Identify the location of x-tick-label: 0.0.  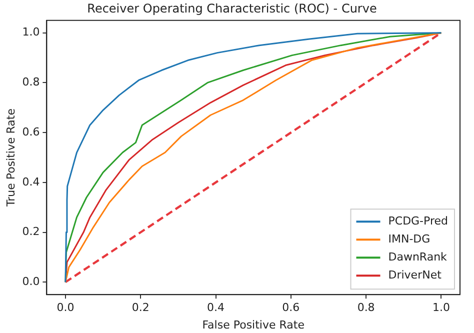
(65, 307).